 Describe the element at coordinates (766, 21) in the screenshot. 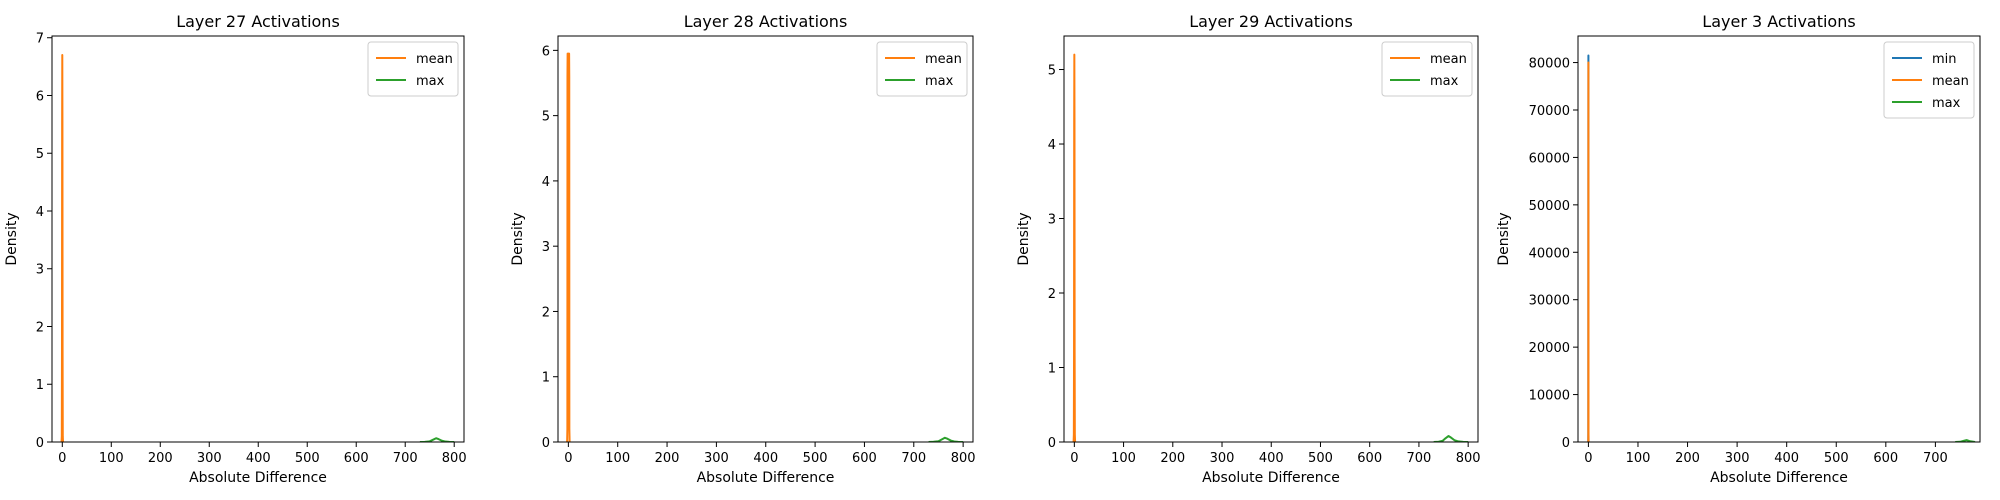

I see `subplot-title: Layer 28 Activations` at that location.